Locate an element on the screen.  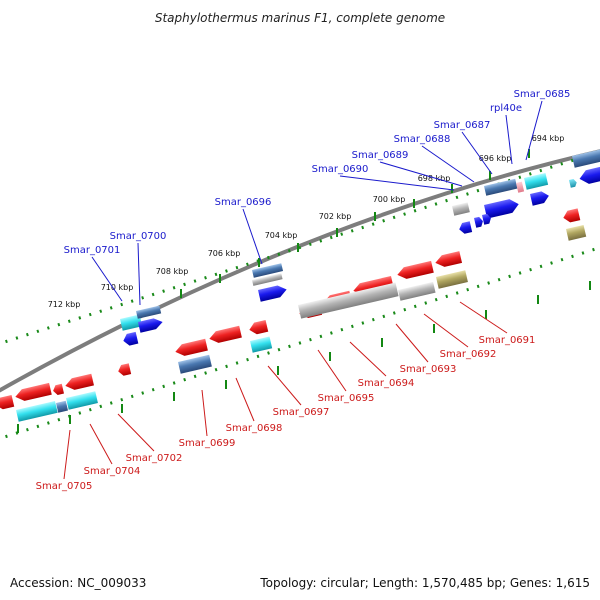
forward-gene-label: rpl40e is located at coordinates (506, 108).